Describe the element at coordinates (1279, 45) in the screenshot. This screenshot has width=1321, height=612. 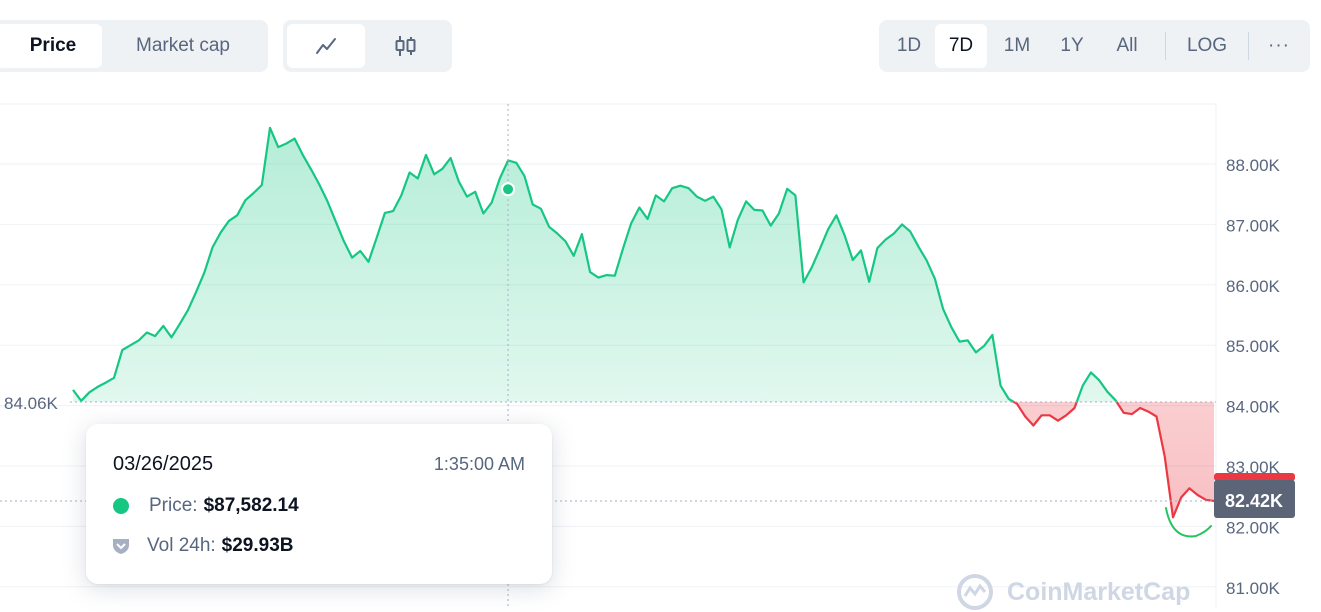
I see `more-options-button: ···` at that location.